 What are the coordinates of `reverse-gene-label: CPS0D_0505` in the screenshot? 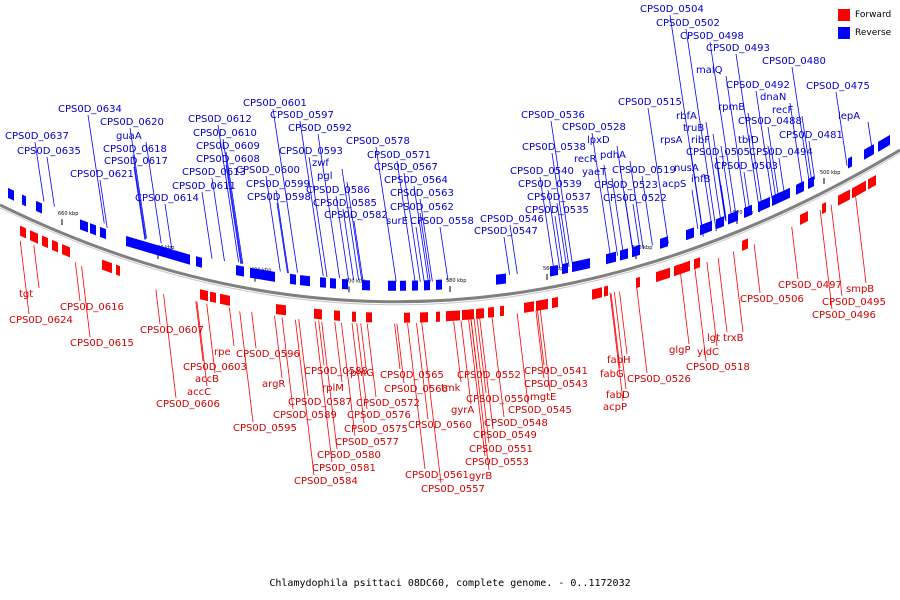 It's located at (718, 152).